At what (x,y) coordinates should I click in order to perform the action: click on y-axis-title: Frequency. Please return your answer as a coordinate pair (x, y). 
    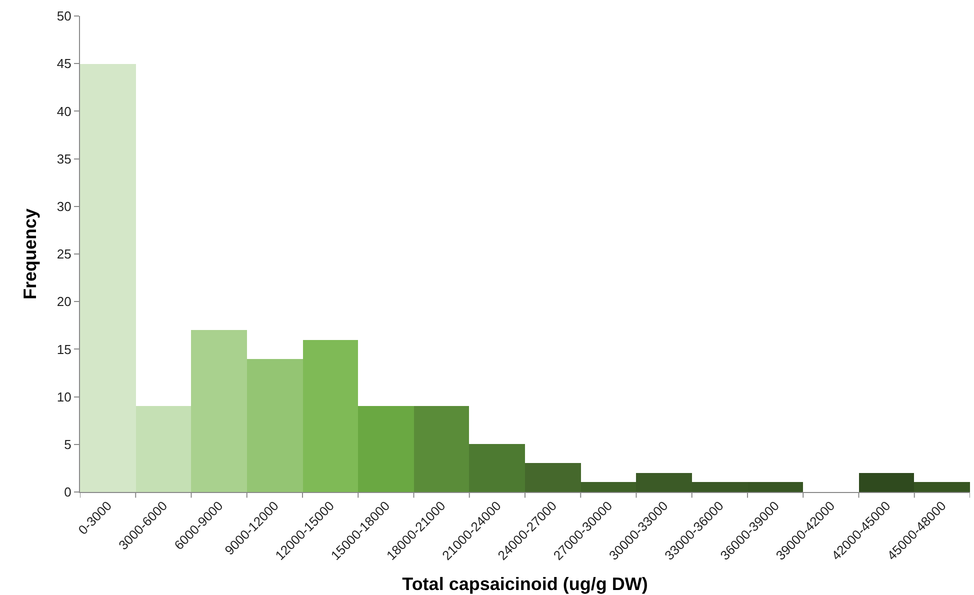
    Looking at the image, I should click on (30, 254).